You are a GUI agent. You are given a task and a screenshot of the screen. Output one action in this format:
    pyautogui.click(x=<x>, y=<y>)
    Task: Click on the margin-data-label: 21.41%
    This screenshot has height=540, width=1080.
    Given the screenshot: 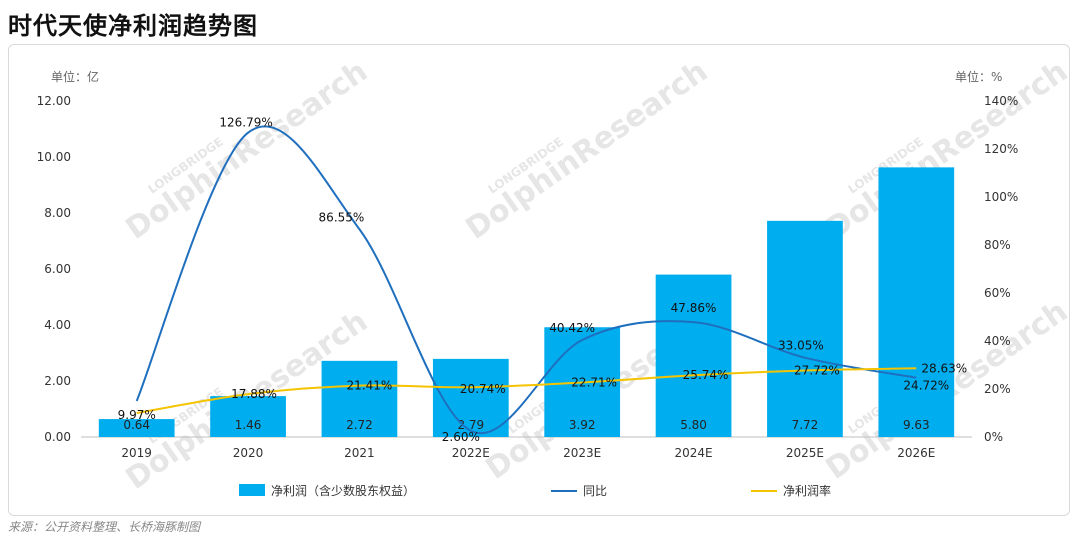 What is the action you would take?
    pyautogui.click(x=370, y=386)
    